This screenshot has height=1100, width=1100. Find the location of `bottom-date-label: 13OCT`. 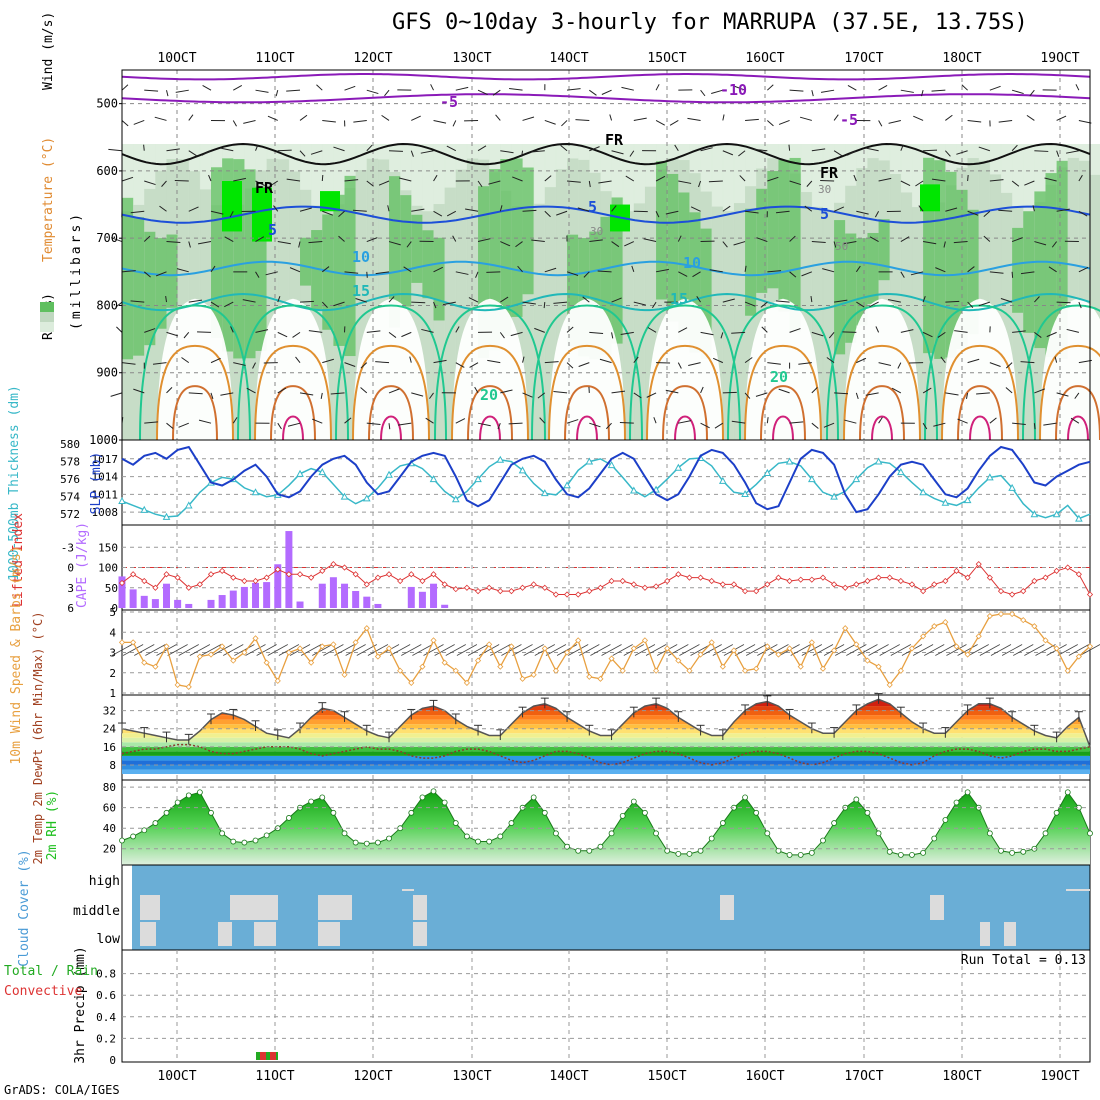

bottom-date-label: 13OCT is located at coordinates (471, 1076).